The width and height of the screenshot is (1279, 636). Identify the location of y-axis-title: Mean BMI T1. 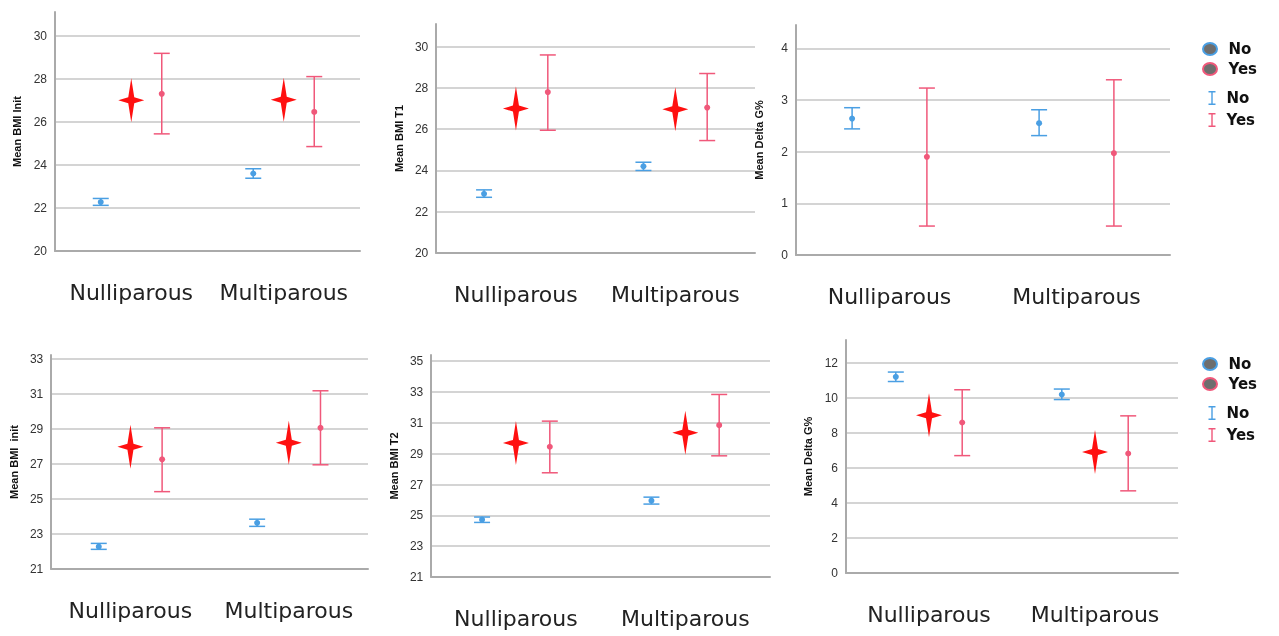
(398, 138).